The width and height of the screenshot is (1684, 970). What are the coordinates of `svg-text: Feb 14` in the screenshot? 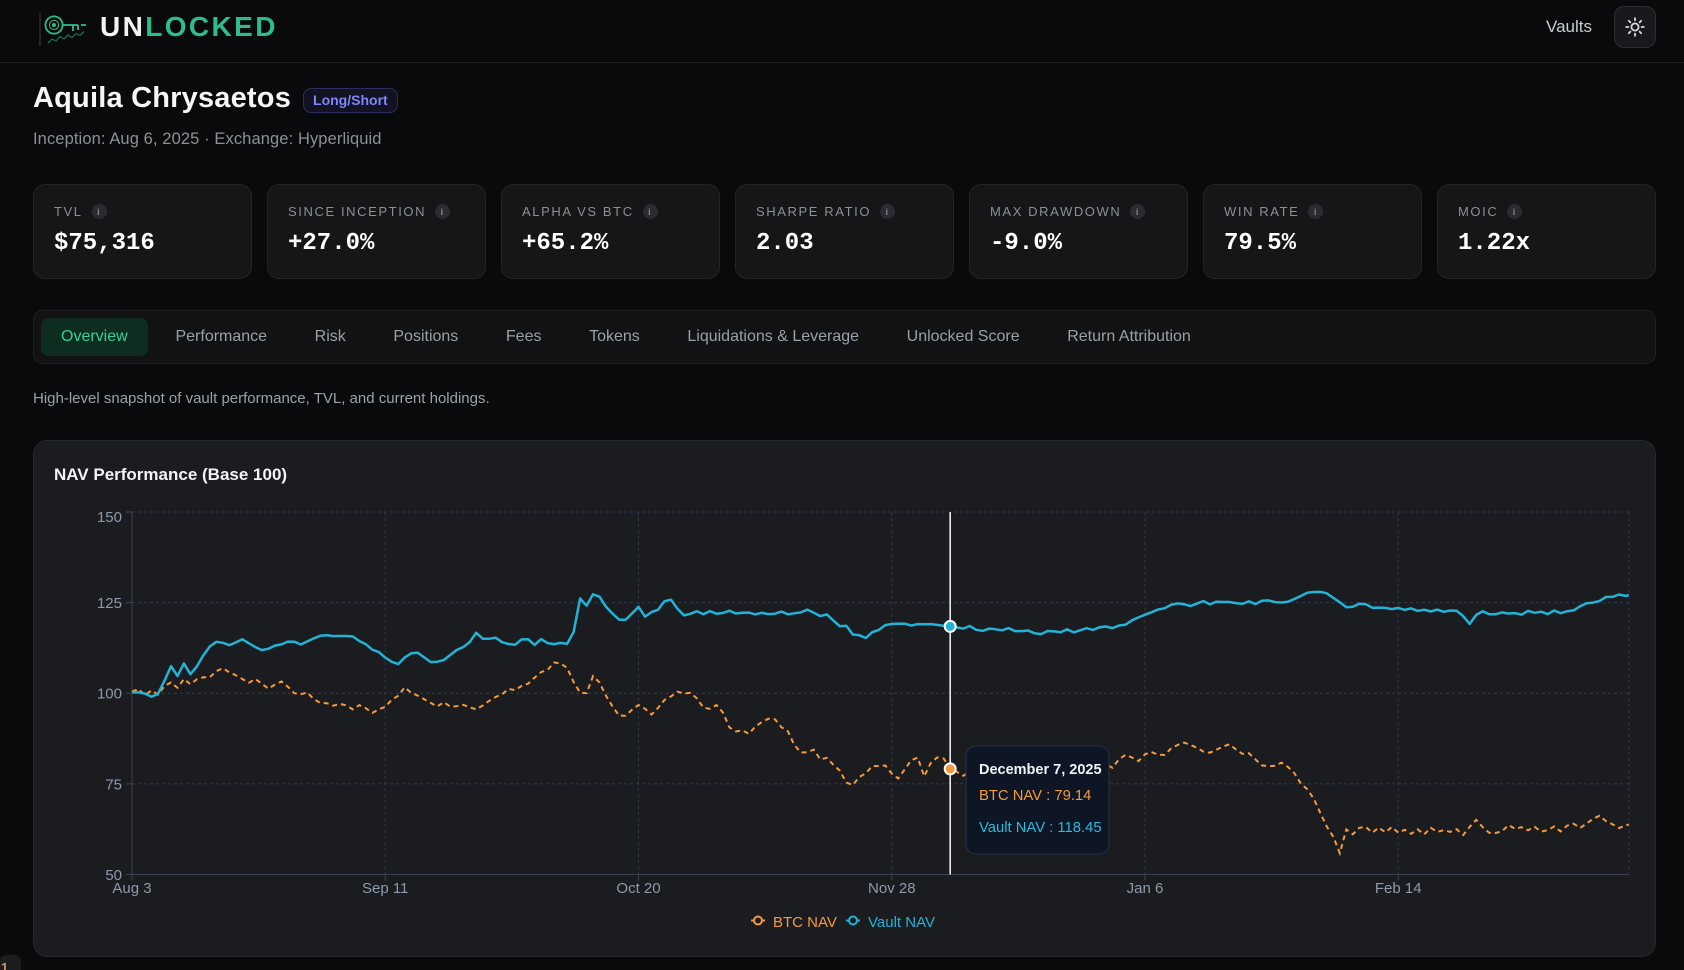 It's located at (1398, 888).